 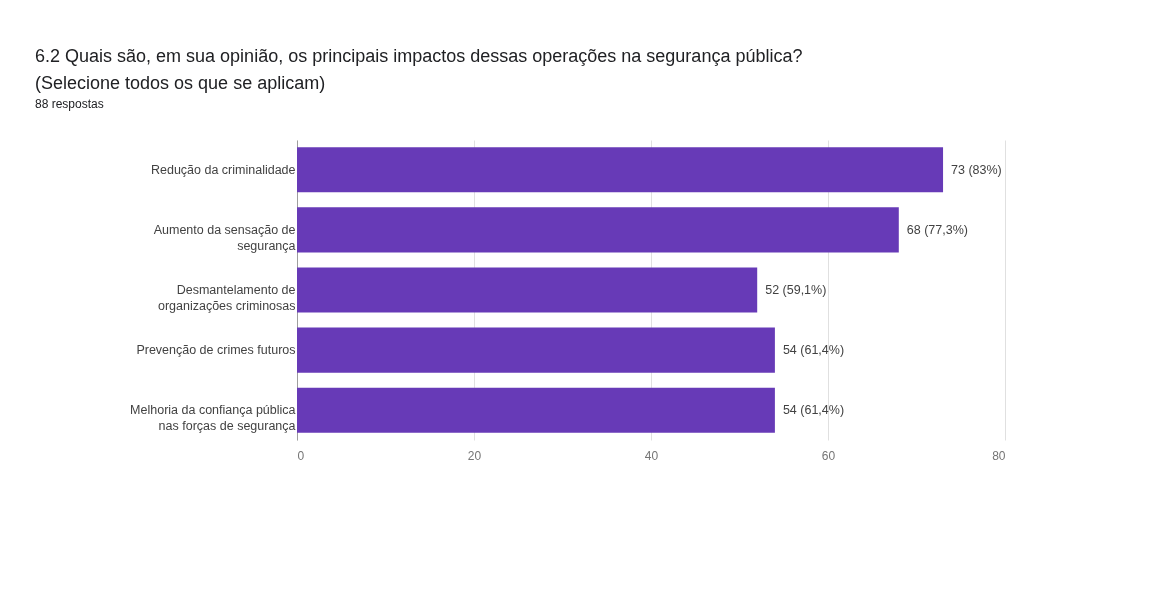 What do you see at coordinates (828, 455) in the screenshot?
I see `x-tick-label: 60` at bounding box center [828, 455].